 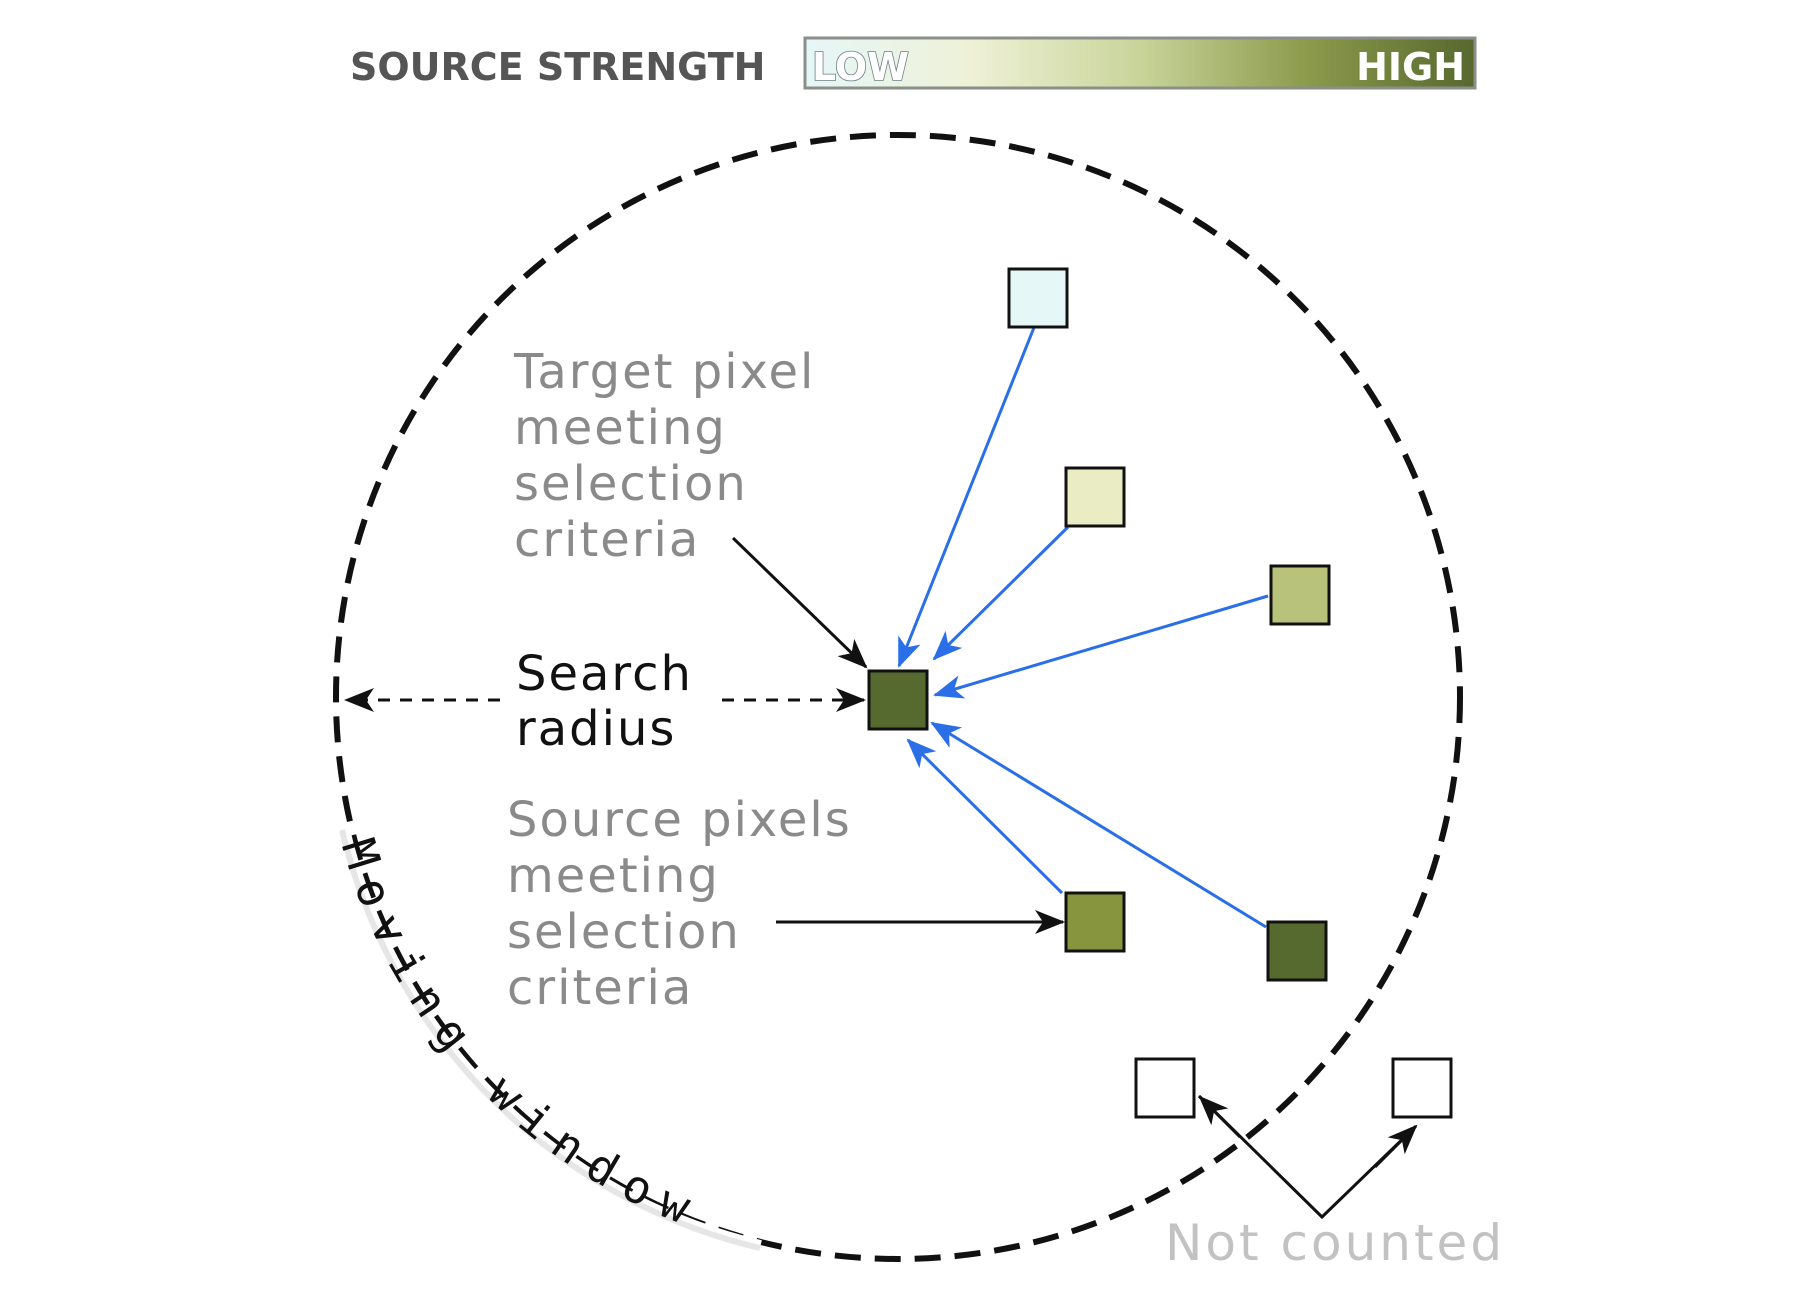 What do you see at coordinates (799, 602) in the screenshot?
I see `target-pixel-pointer` at bounding box center [799, 602].